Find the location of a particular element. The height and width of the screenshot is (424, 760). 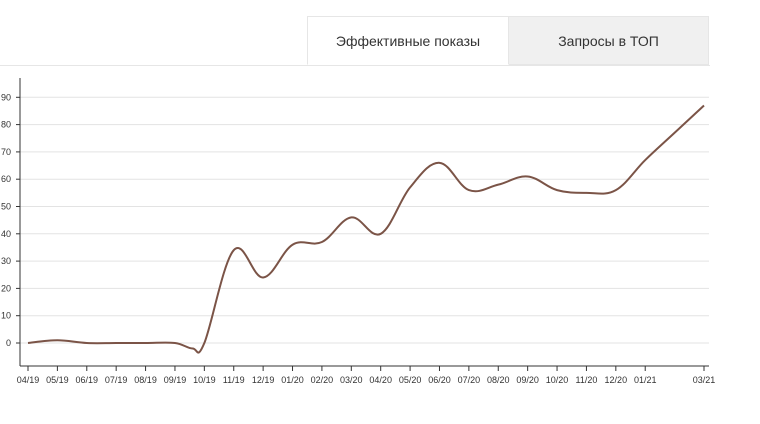

tab-top-queries: Запросы в ТОП is located at coordinates (609, 40).